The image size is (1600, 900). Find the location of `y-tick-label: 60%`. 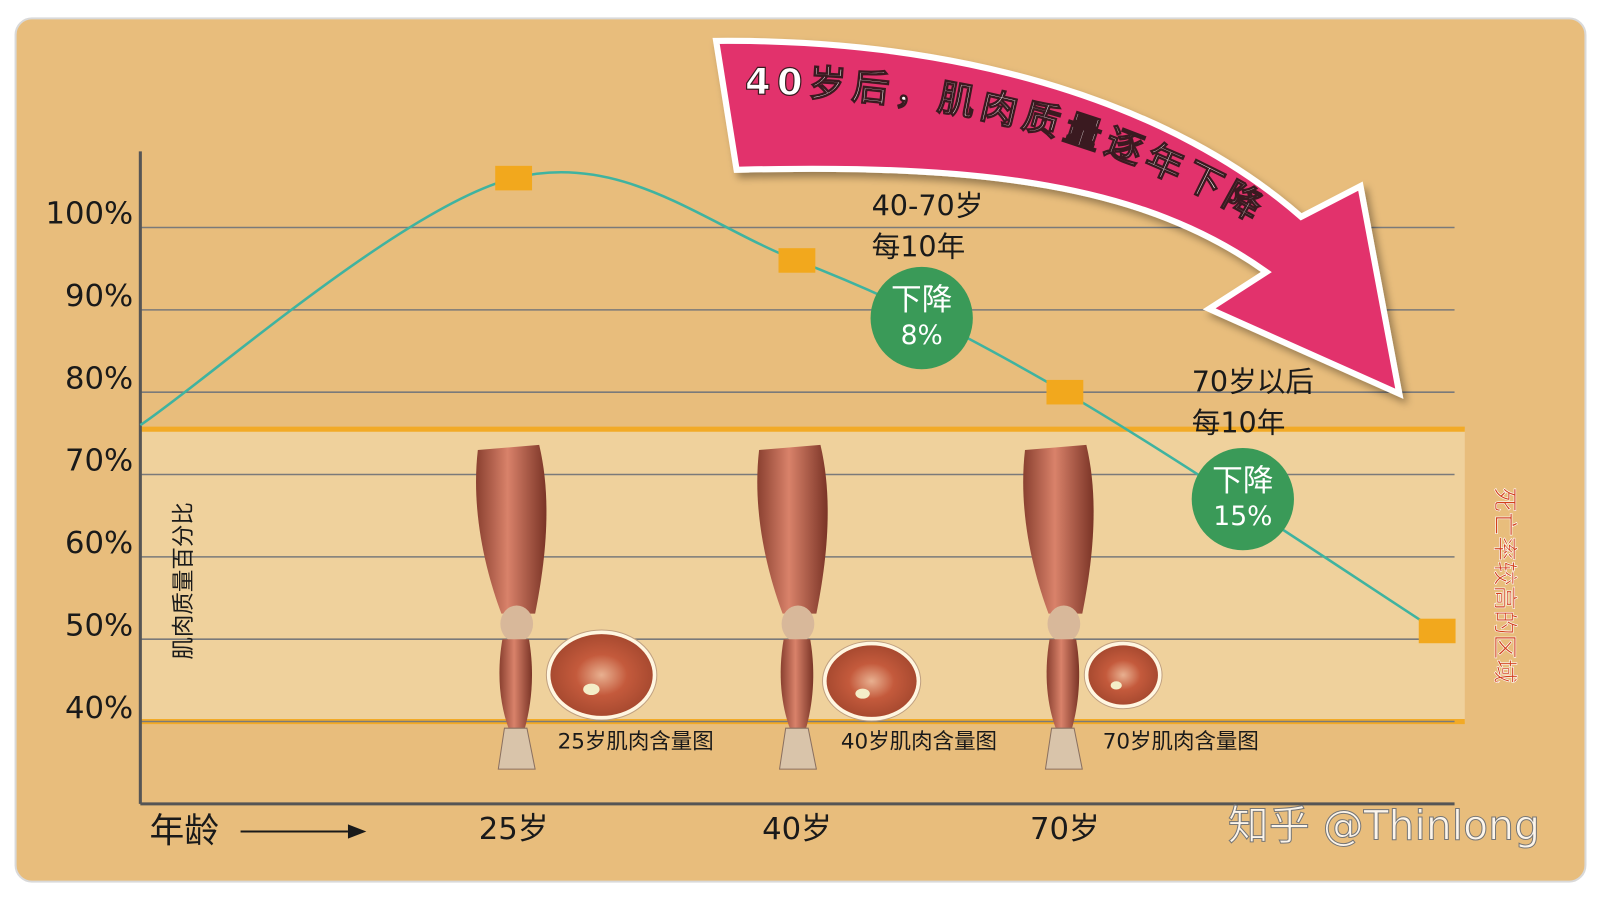

y-tick-label: 60% is located at coordinates (99, 543).